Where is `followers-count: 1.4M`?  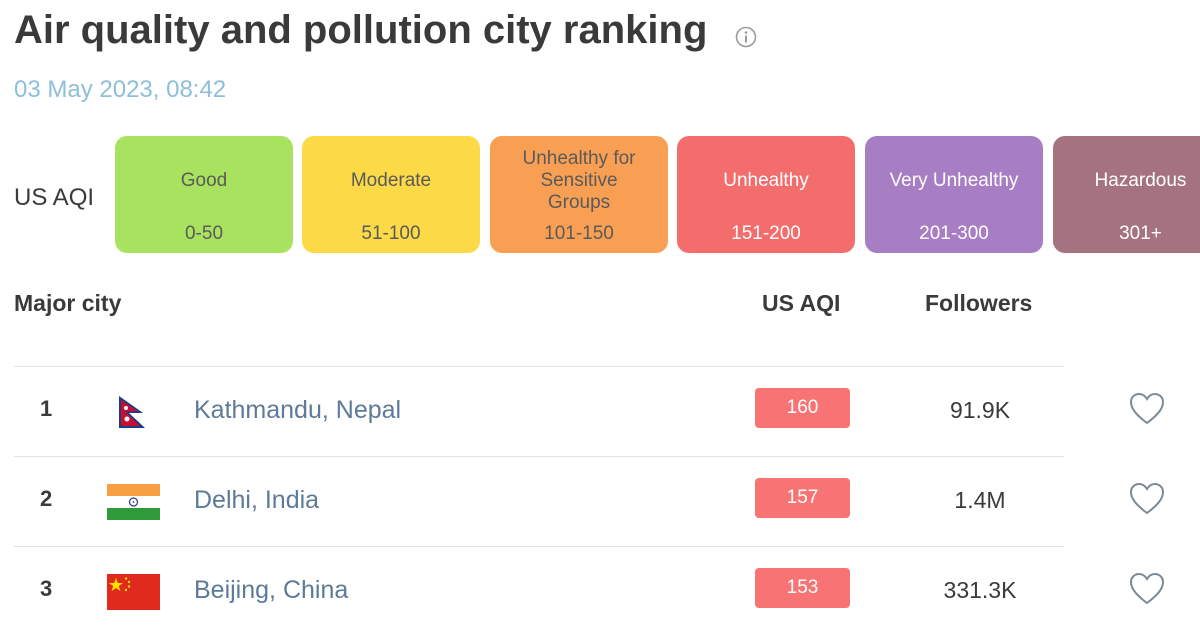 followers-count: 1.4M is located at coordinates (980, 500).